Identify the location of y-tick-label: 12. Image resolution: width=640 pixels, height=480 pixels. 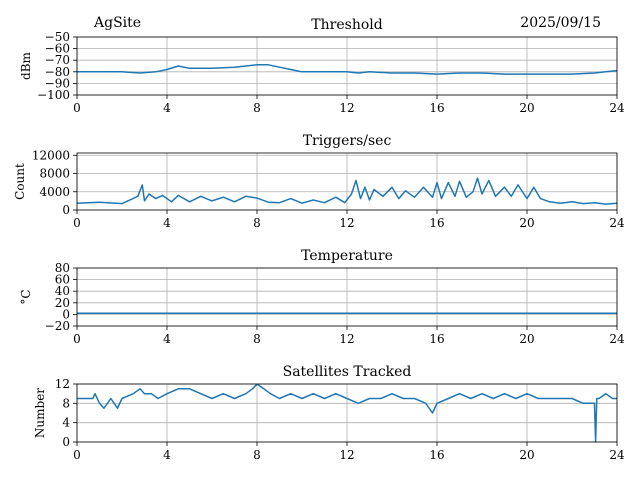
(62, 384).